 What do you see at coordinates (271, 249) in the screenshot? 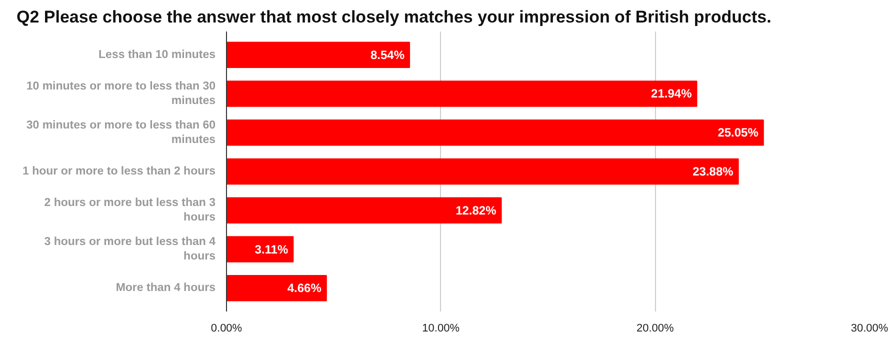
I see `data-label: 3.11%` at bounding box center [271, 249].